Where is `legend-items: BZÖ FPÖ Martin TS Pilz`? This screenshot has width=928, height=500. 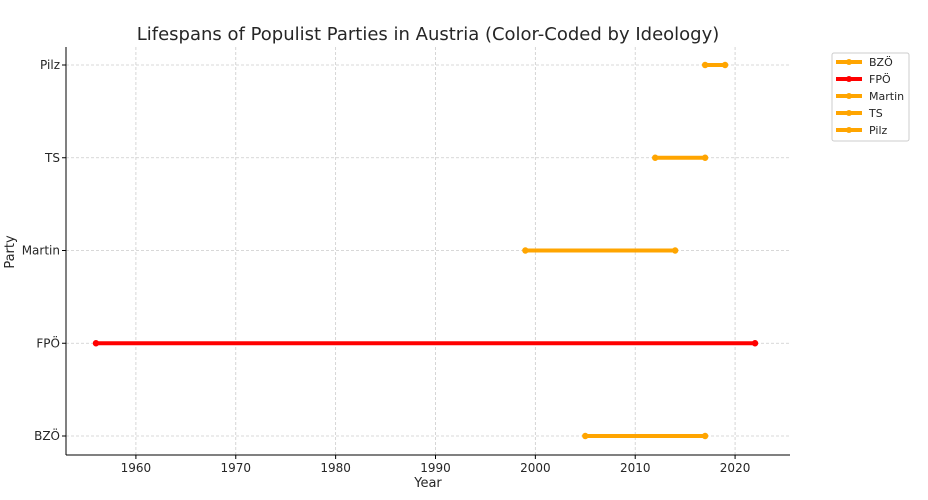
legend-items: BZÖ FPÖ Martin TS Pilz is located at coordinates (870, 96).